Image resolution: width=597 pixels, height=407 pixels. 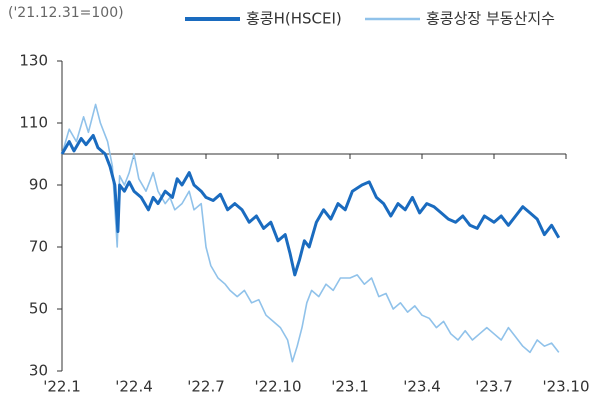 I want to click on y-tick-label: 50, so click(x=38, y=309).